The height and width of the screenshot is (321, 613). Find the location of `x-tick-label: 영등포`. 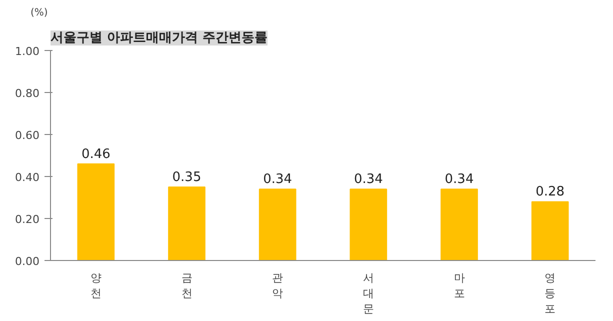

x-tick-label: 영등포 is located at coordinates (550, 294).